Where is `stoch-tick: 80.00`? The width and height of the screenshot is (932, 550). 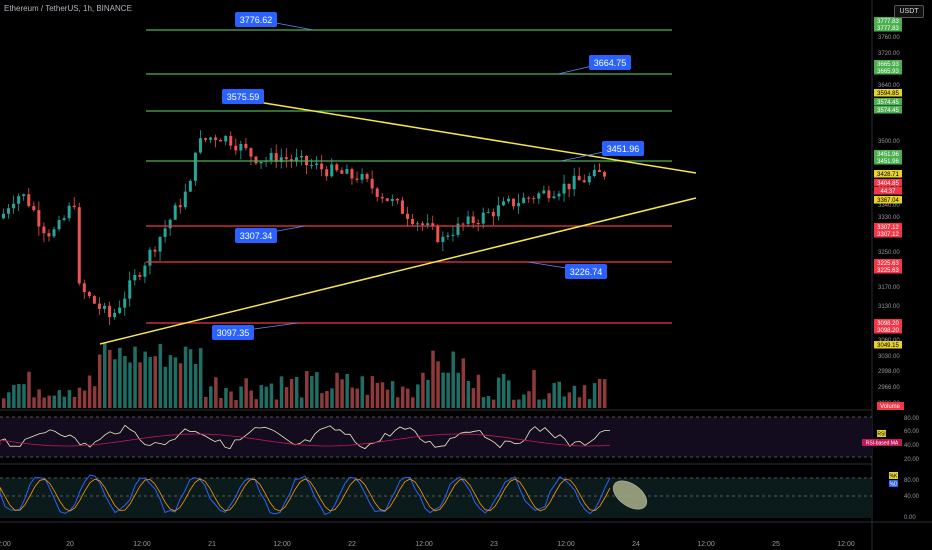 stoch-tick: 80.00 is located at coordinates (912, 481).